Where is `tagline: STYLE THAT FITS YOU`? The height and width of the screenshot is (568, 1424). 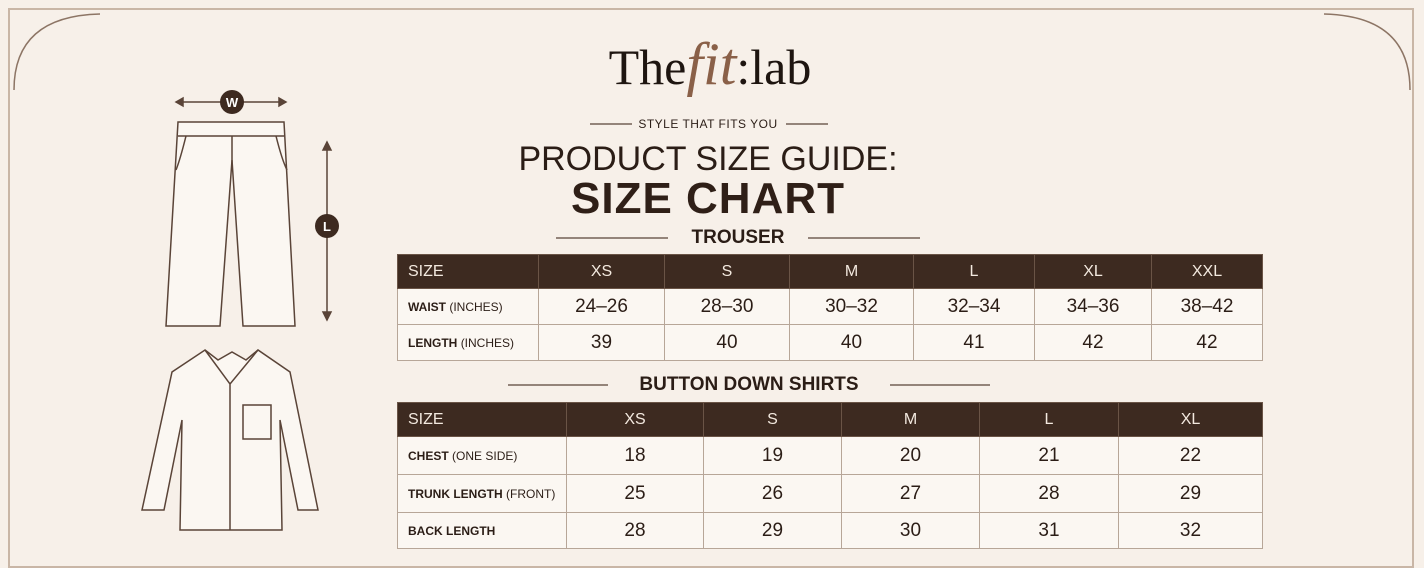 tagline: STYLE THAT FITS YOU is located at coordinates (708, 124).